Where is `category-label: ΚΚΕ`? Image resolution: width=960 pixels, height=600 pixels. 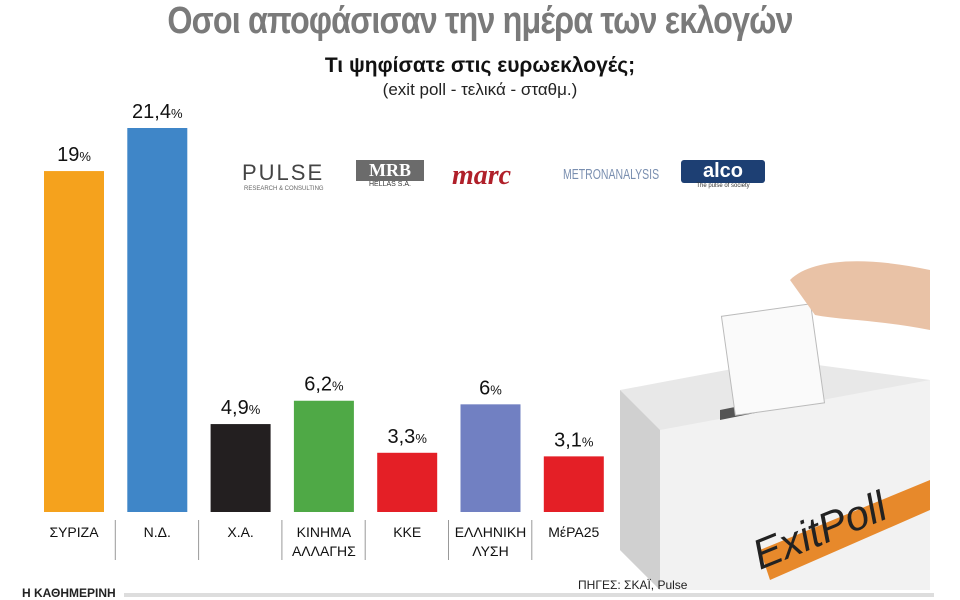 category-label: ΚΚΕ is located at coordinates (407, 532).